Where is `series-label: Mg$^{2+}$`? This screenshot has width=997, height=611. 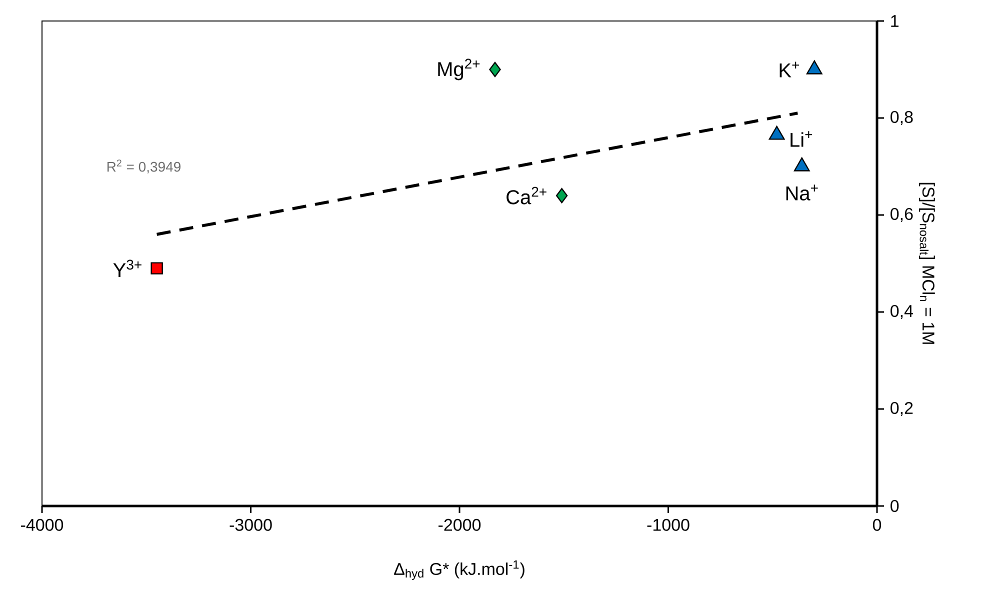
series-label: Mg$^{2+}$ is located at coordinates (459, 69).